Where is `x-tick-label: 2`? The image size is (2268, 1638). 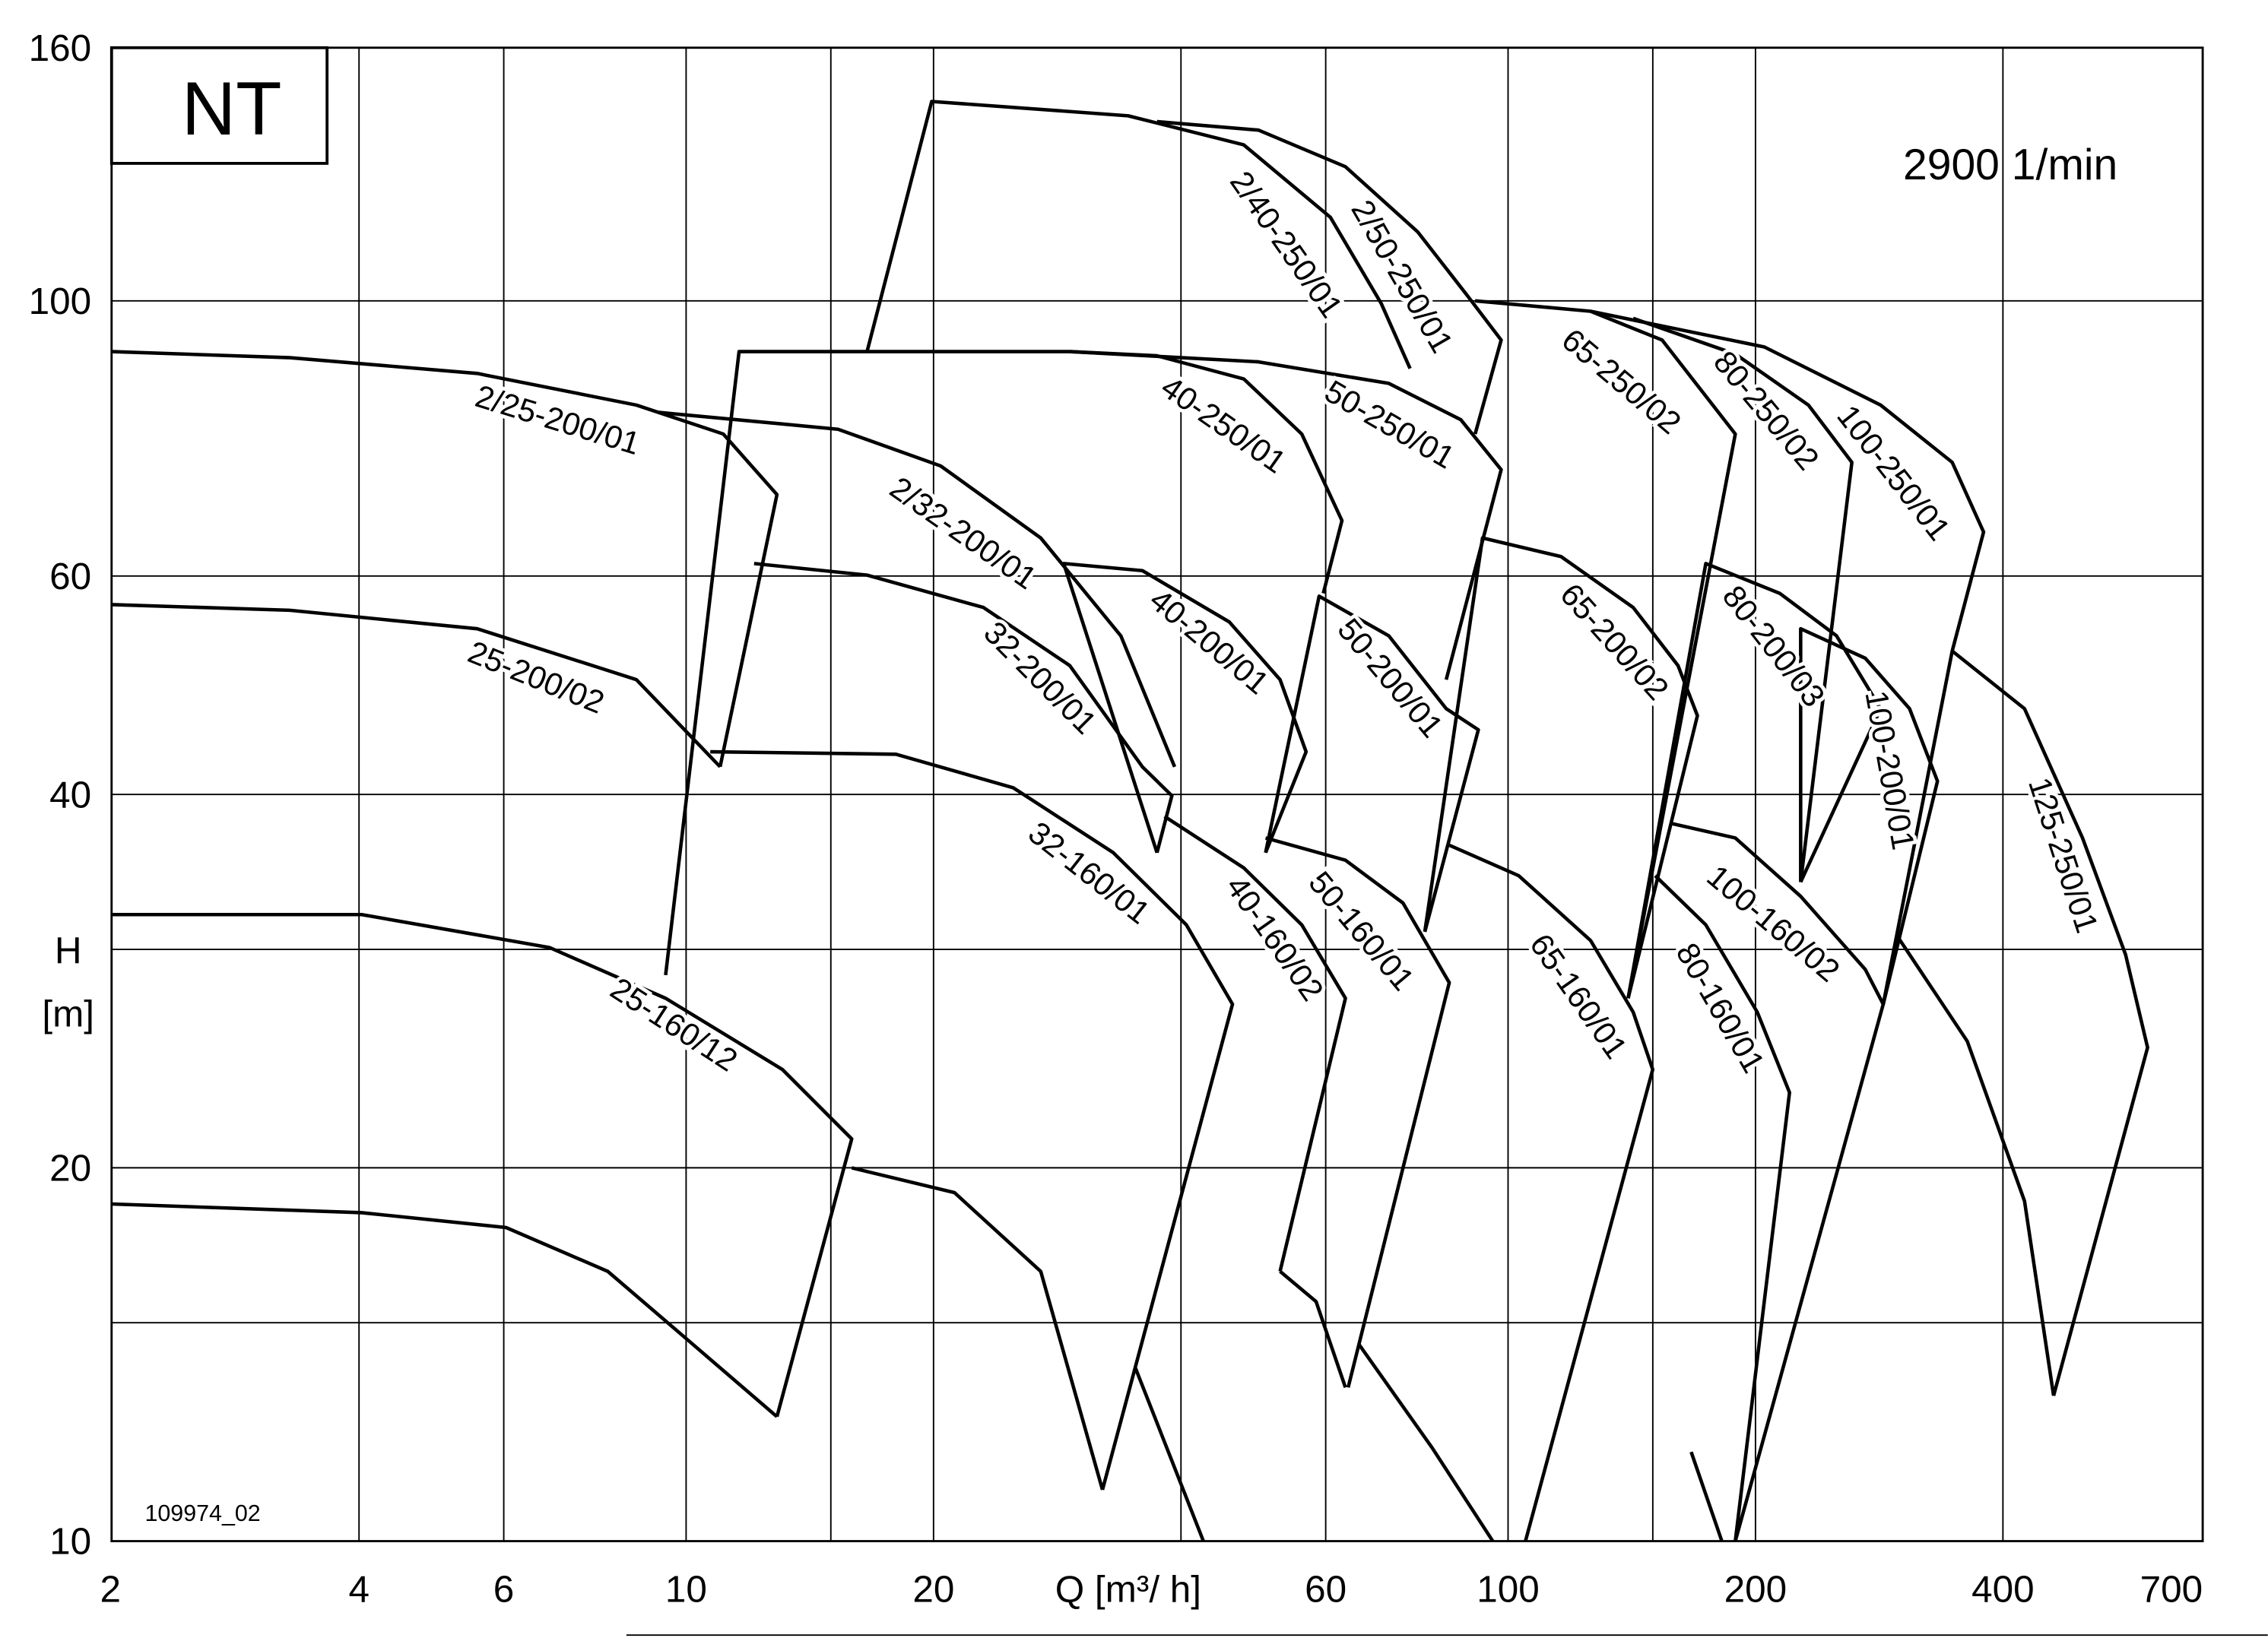 x-tick-label: 2 is located at coordinates (111, 1589).